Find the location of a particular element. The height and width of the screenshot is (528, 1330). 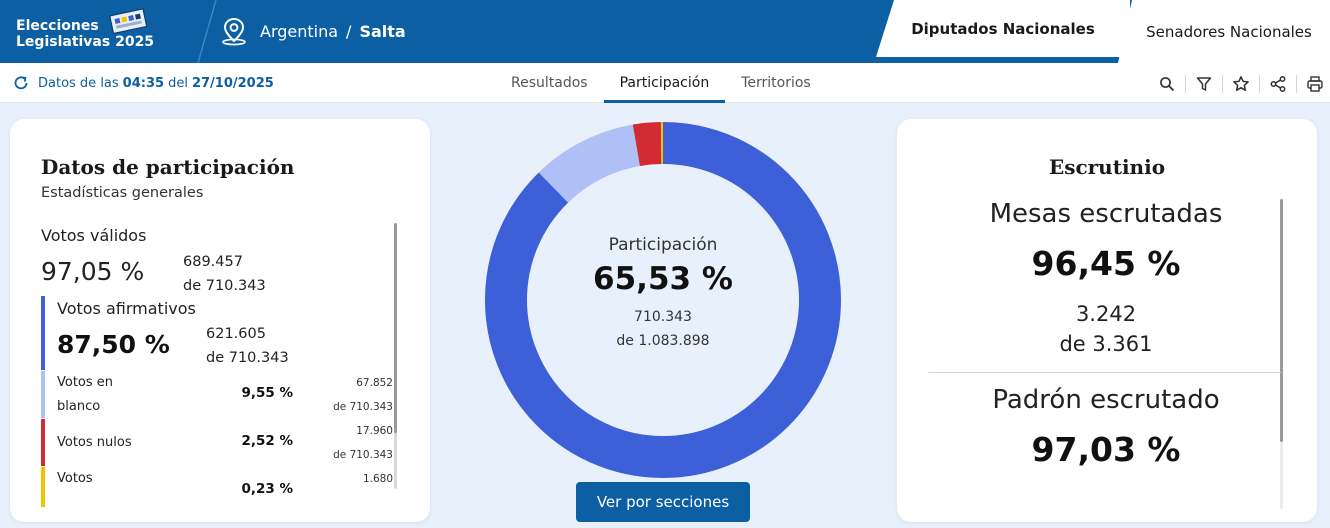

mesas-count-total: de 3.361 is located at coordinates (1106, 344).